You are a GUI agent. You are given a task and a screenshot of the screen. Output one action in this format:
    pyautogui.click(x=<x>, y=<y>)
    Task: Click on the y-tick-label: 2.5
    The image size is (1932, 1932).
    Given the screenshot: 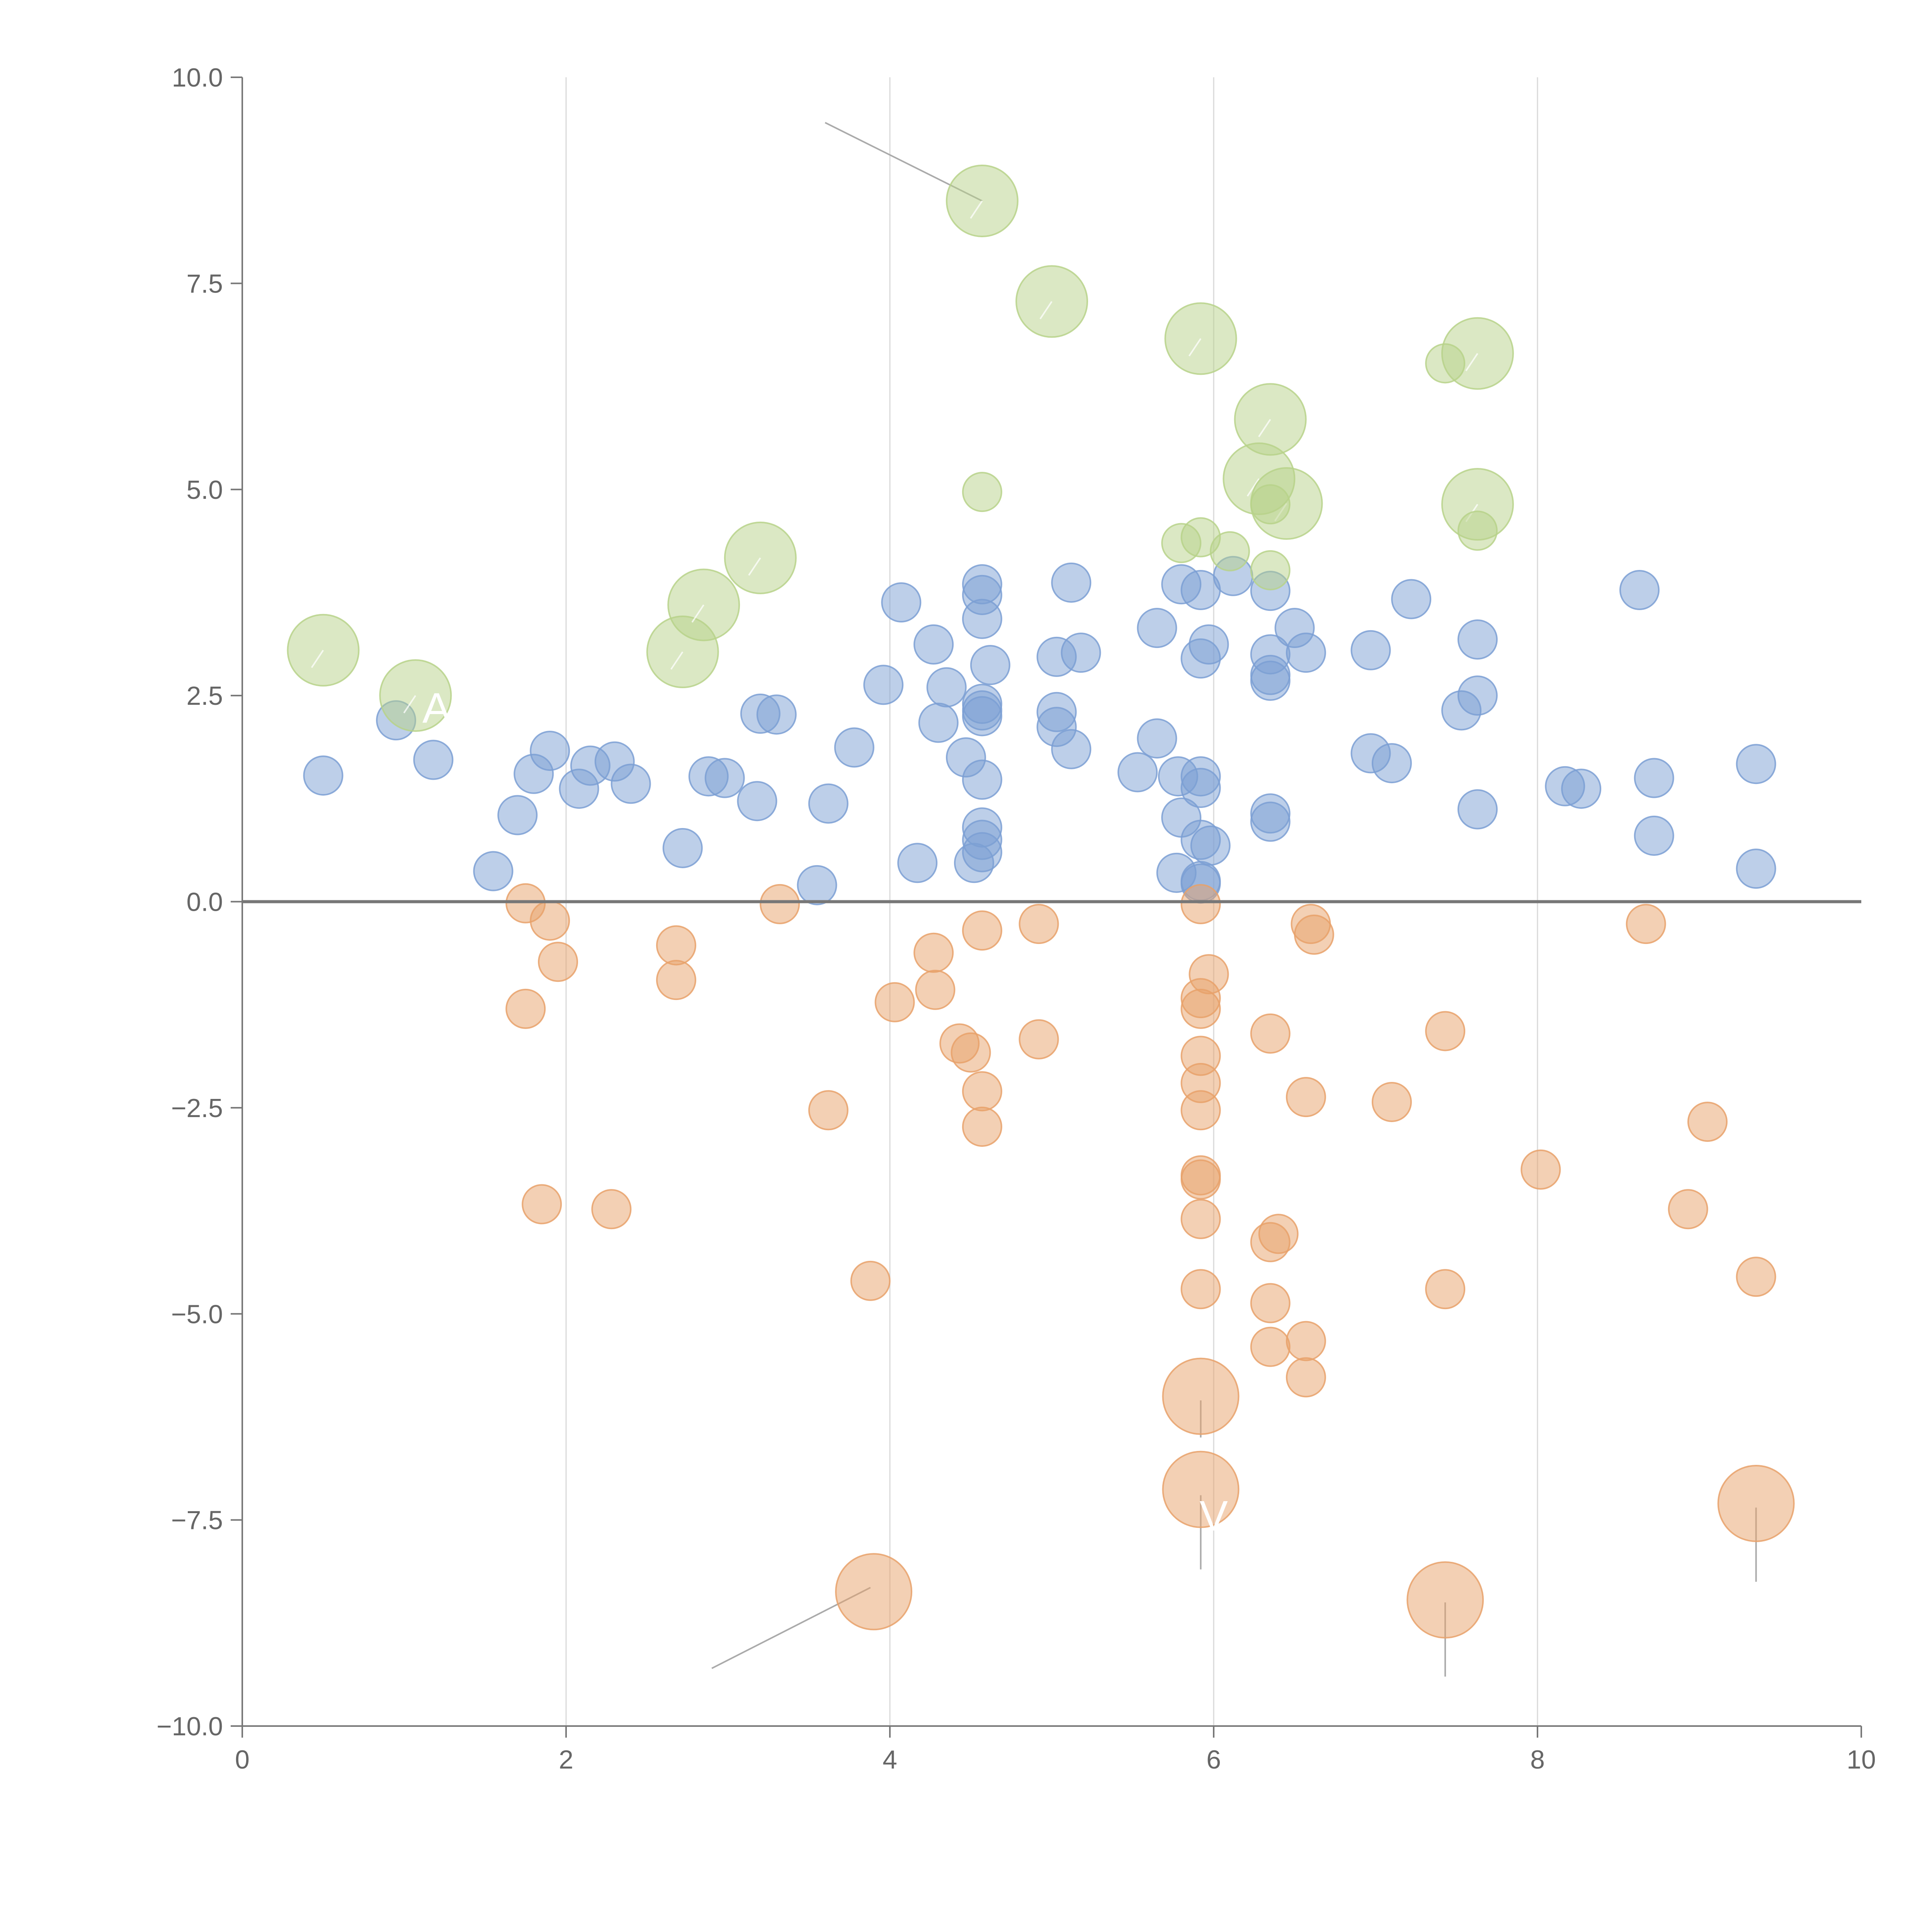 What is the action you would take?
    pyautogui.click(x=205, y=696)
    